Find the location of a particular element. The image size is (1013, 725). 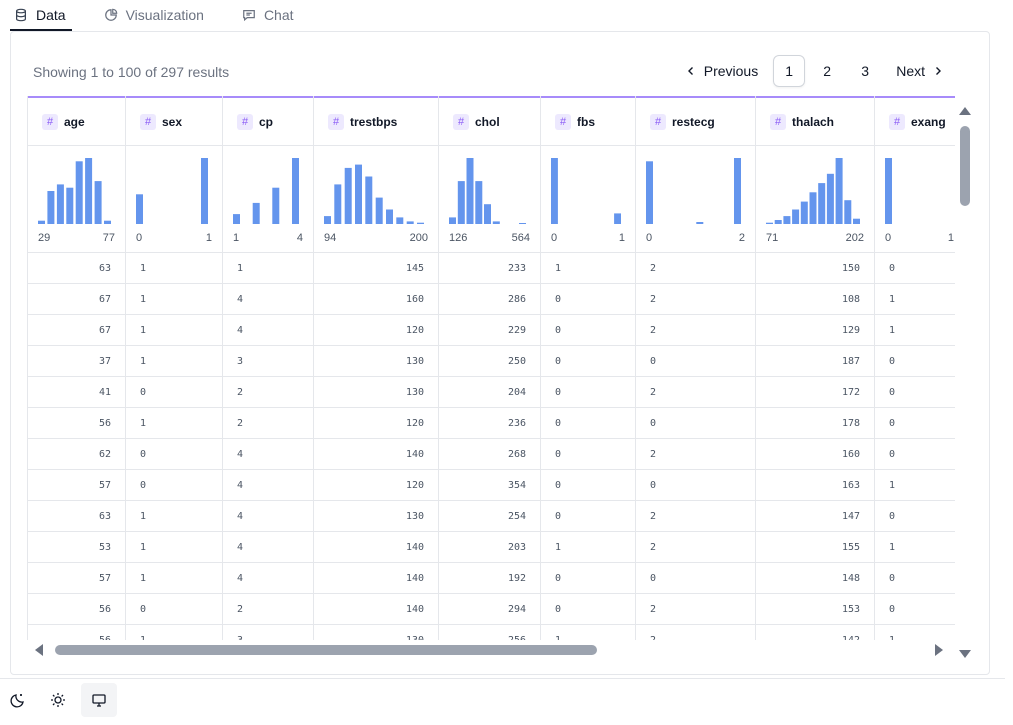

tab-visualization: Visualization is located at coordinates (154, 15).